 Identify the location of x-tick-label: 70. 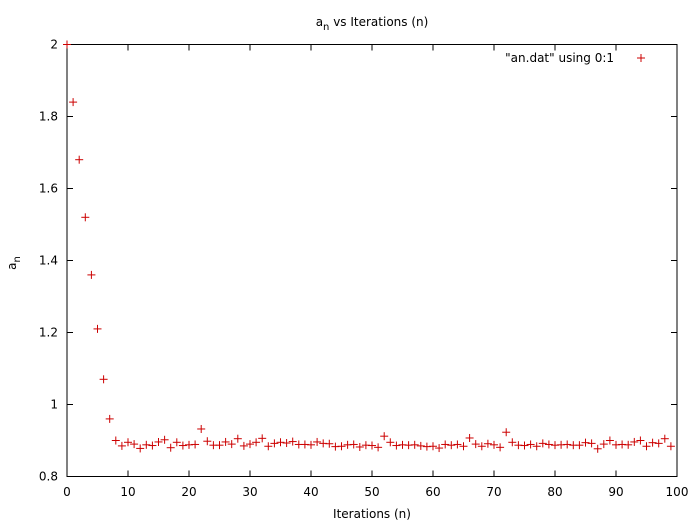
(493, 492).